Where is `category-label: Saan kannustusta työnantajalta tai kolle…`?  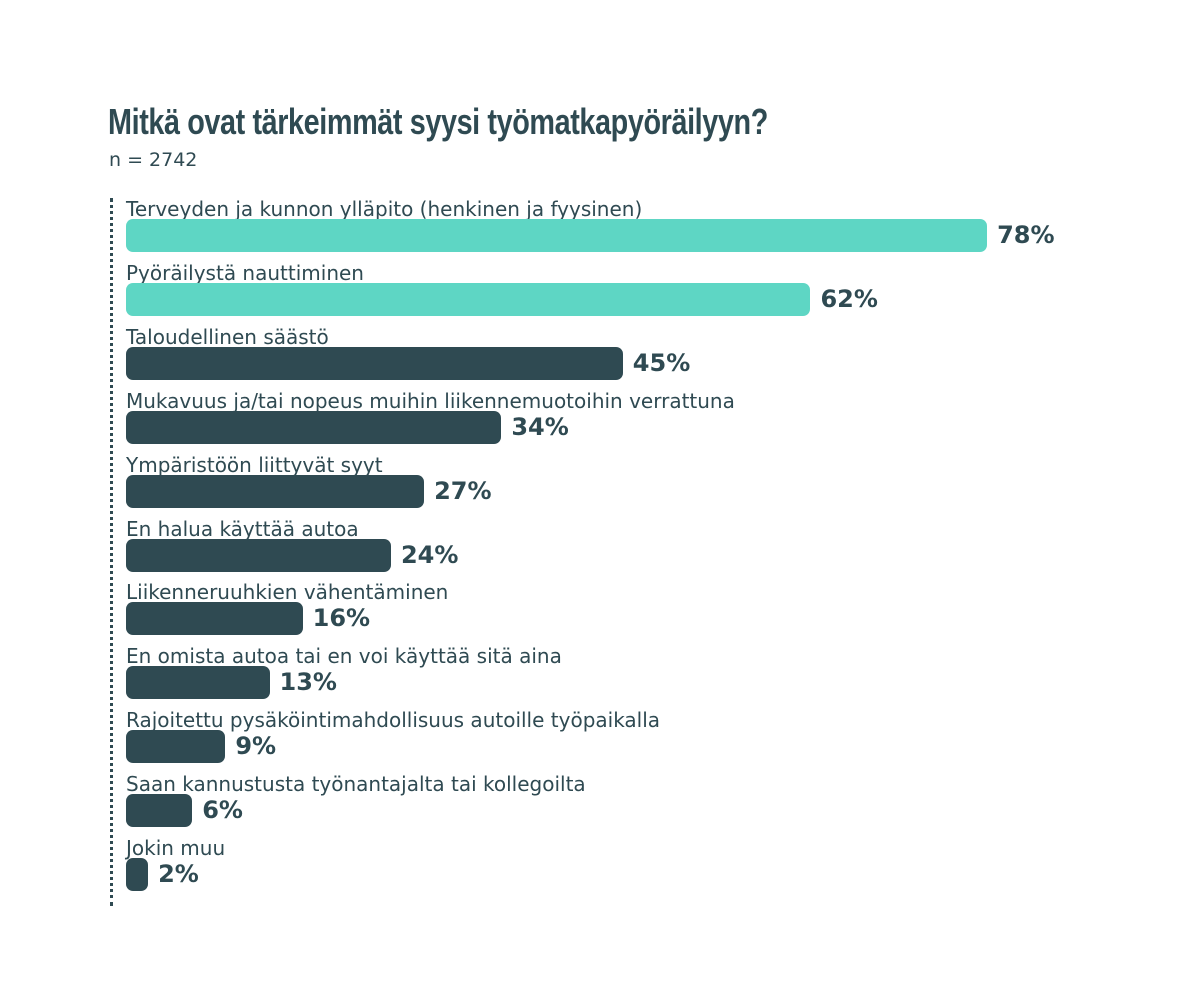 category-label: Saan kannustusta työnantajalta tai kolle… is located at coordinates (356, 784).